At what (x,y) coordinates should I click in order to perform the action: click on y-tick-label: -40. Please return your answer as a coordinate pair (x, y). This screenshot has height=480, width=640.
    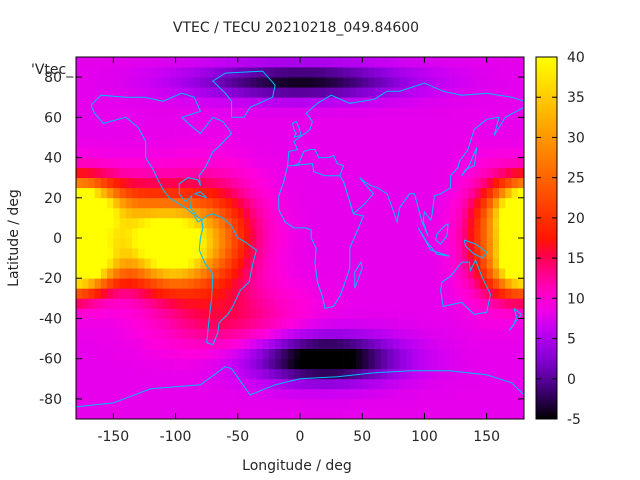
    Looking at the image, I should click on (50, 319).